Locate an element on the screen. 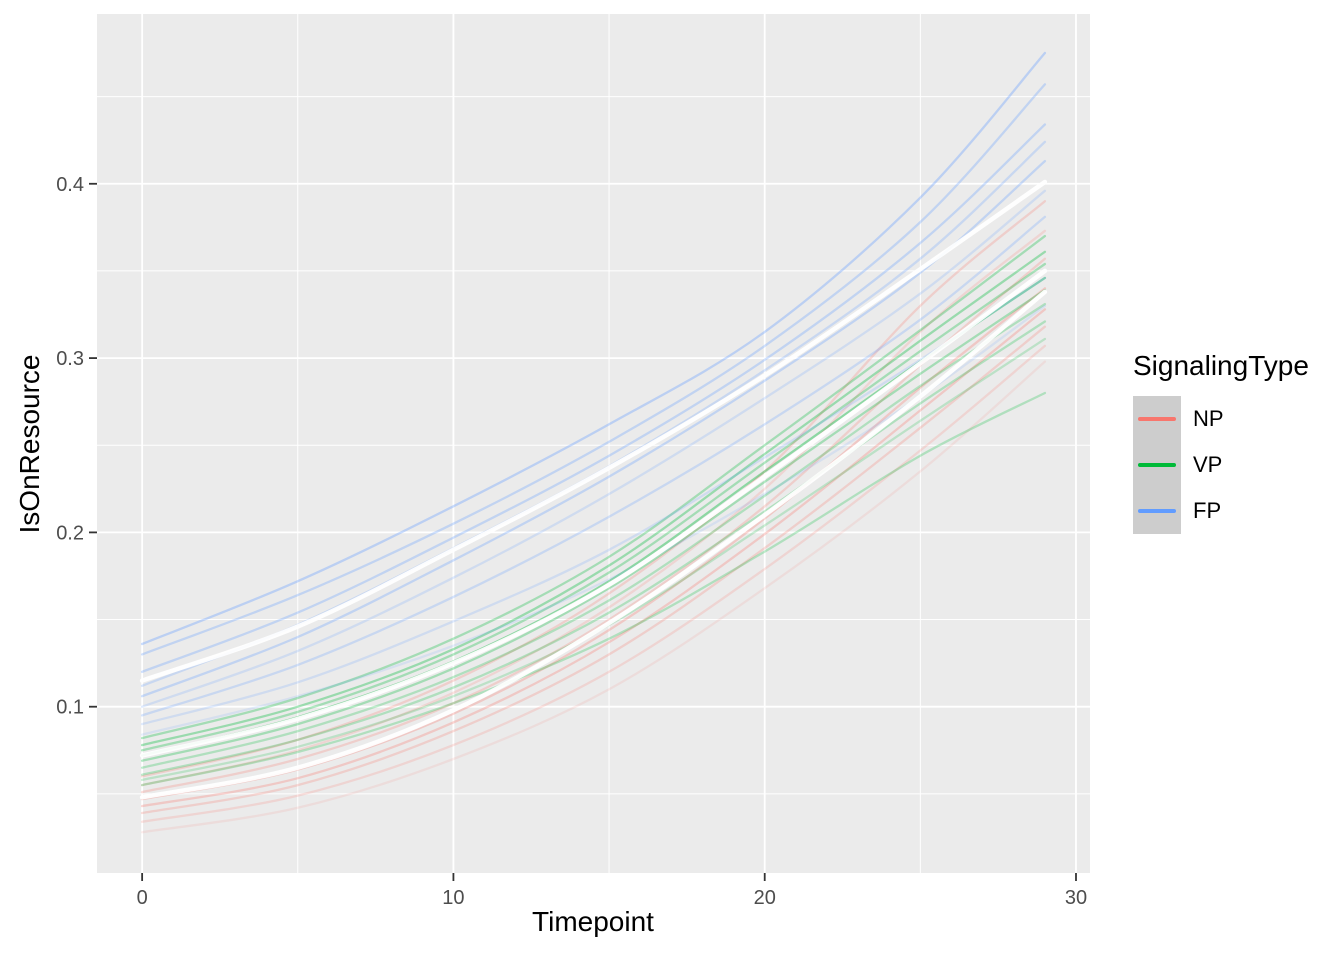  y-tick-label: 0.3 is located at coordinates (70, 359).